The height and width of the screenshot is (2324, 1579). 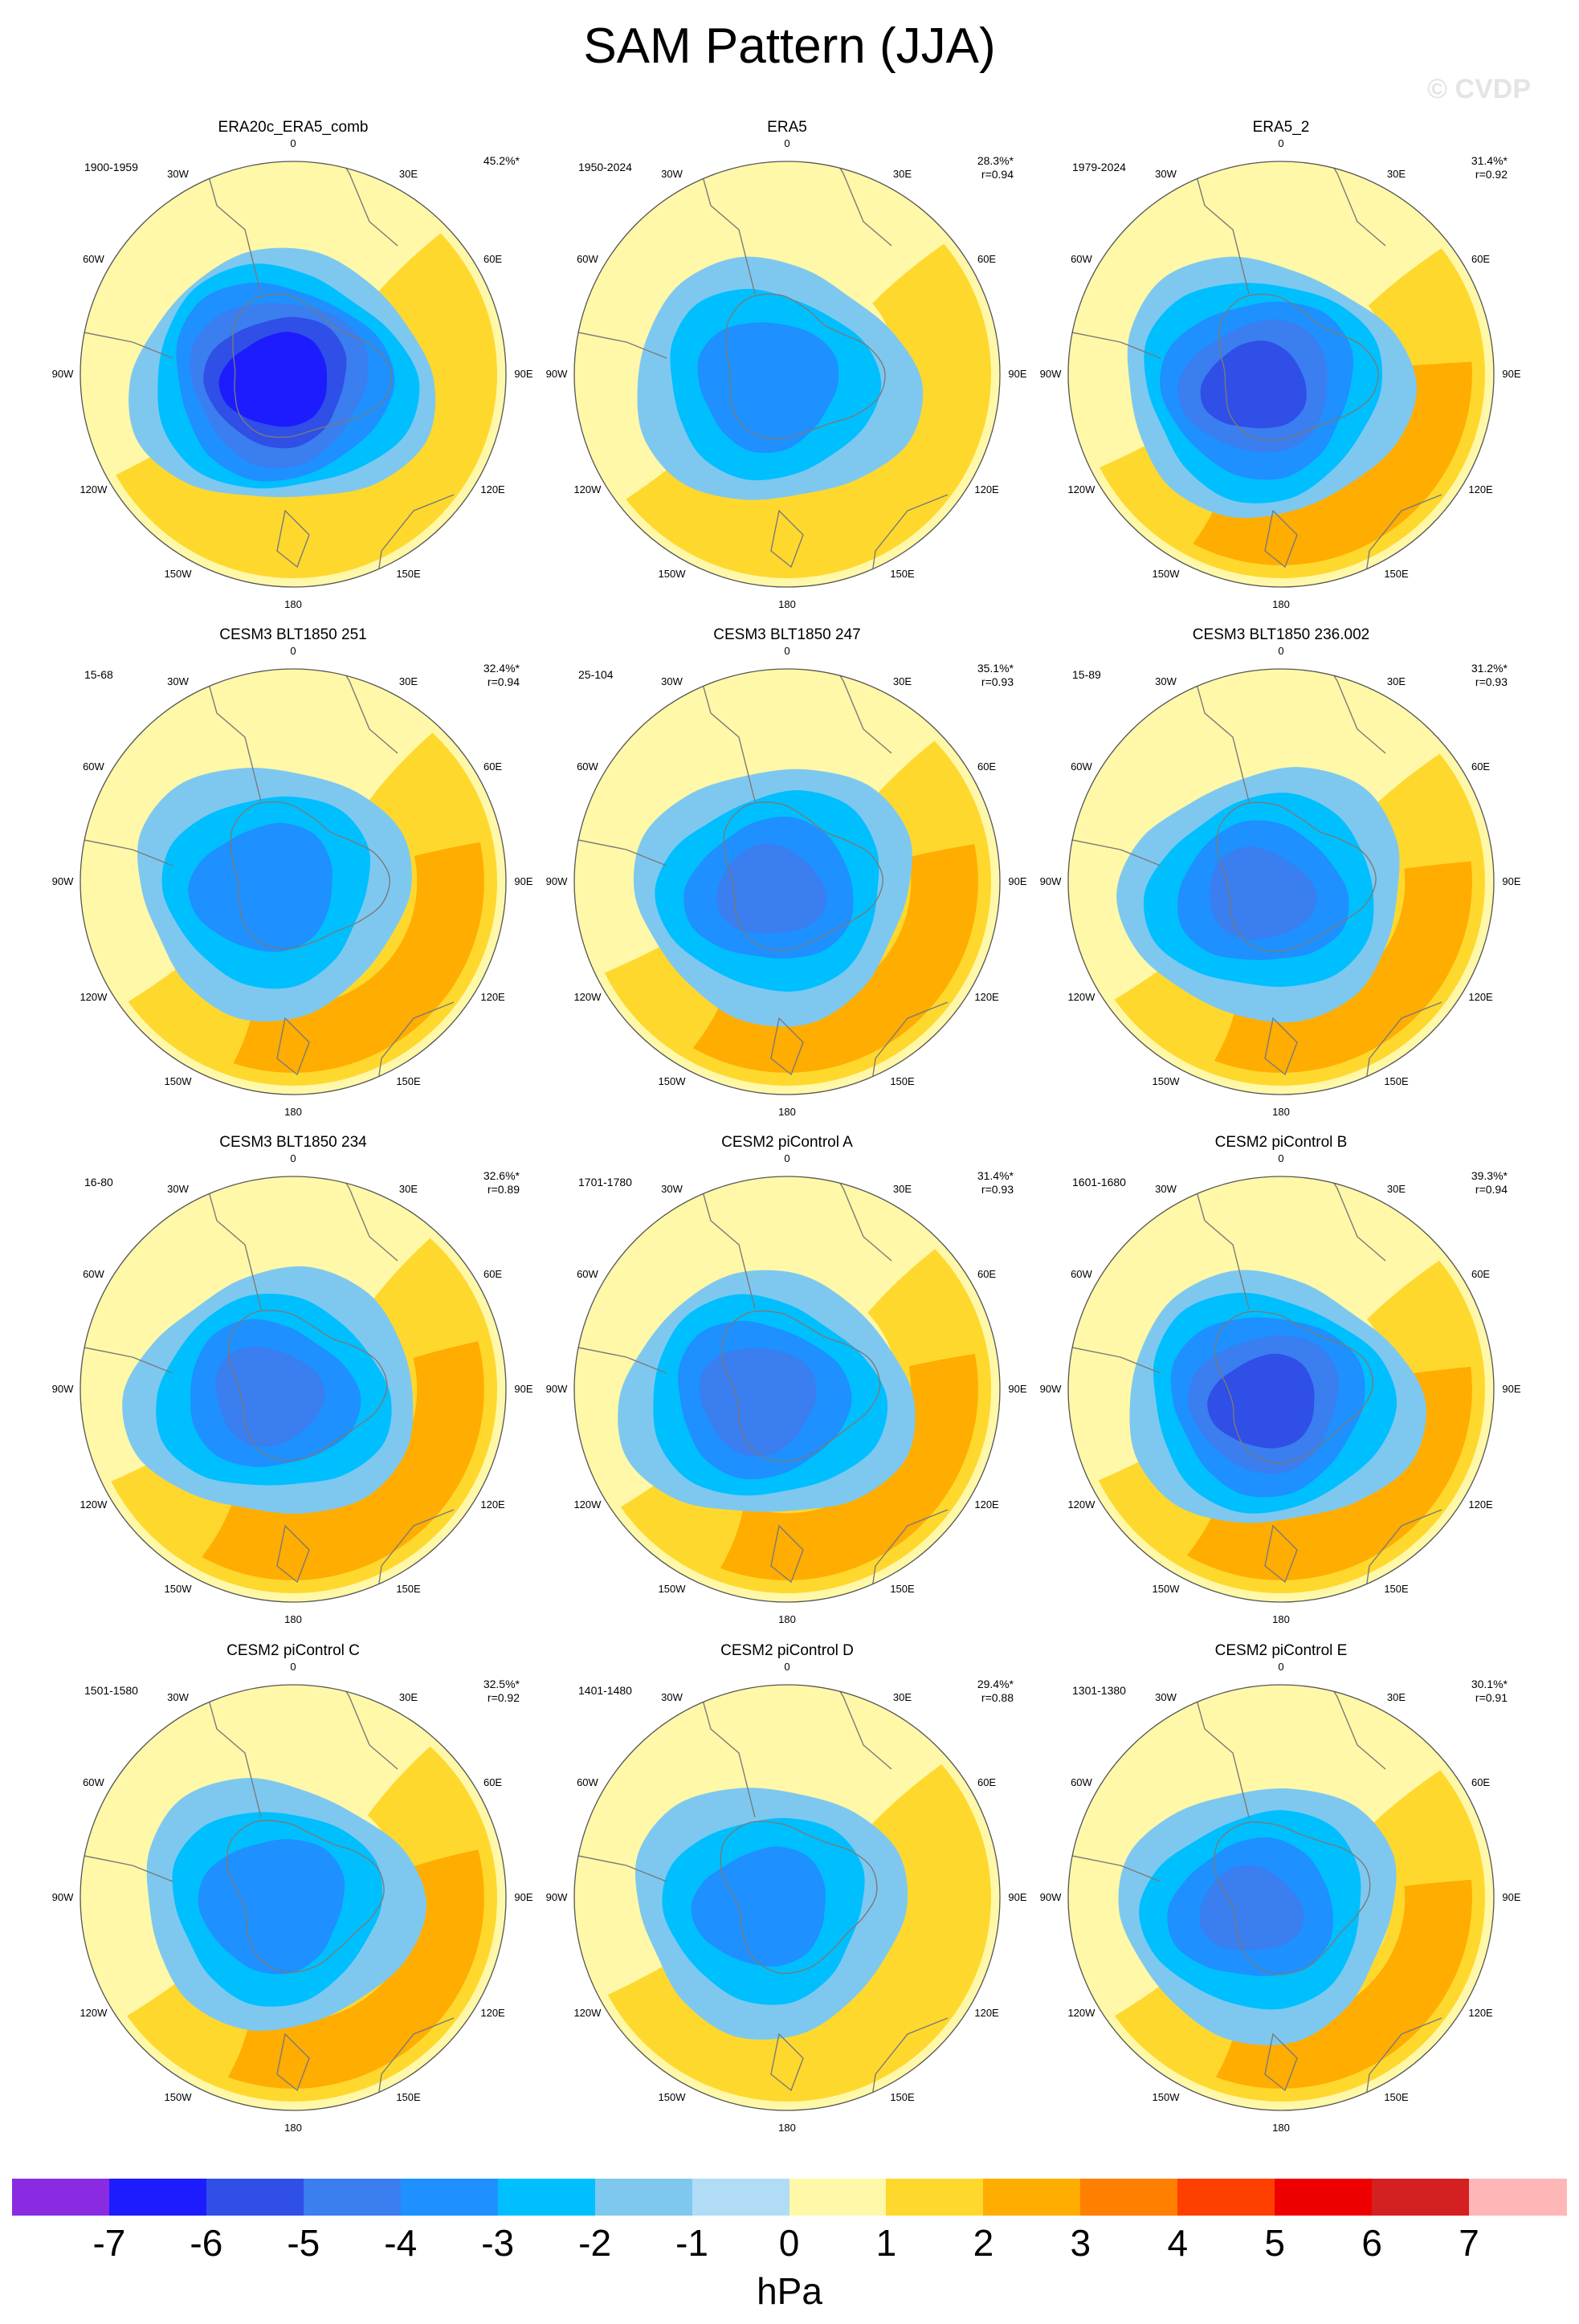 I want to click on colorbar-tick-label: 0, so click(x=789, y=2243).